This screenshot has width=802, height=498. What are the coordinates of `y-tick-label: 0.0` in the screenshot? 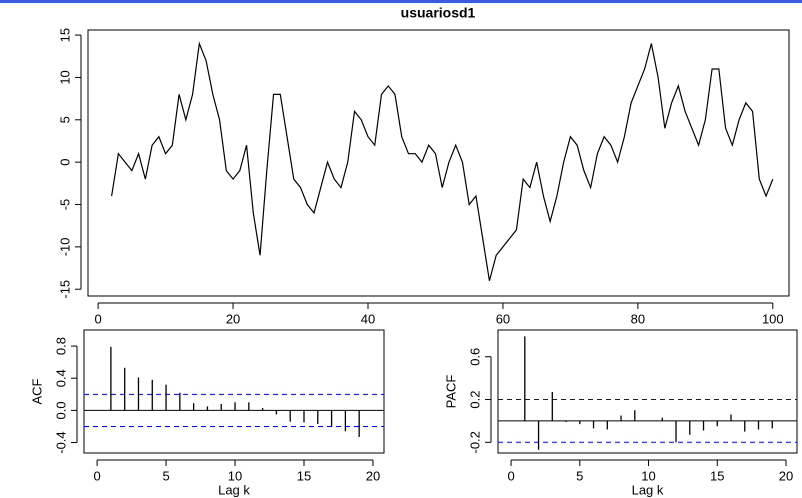 It's located at (60, 410).